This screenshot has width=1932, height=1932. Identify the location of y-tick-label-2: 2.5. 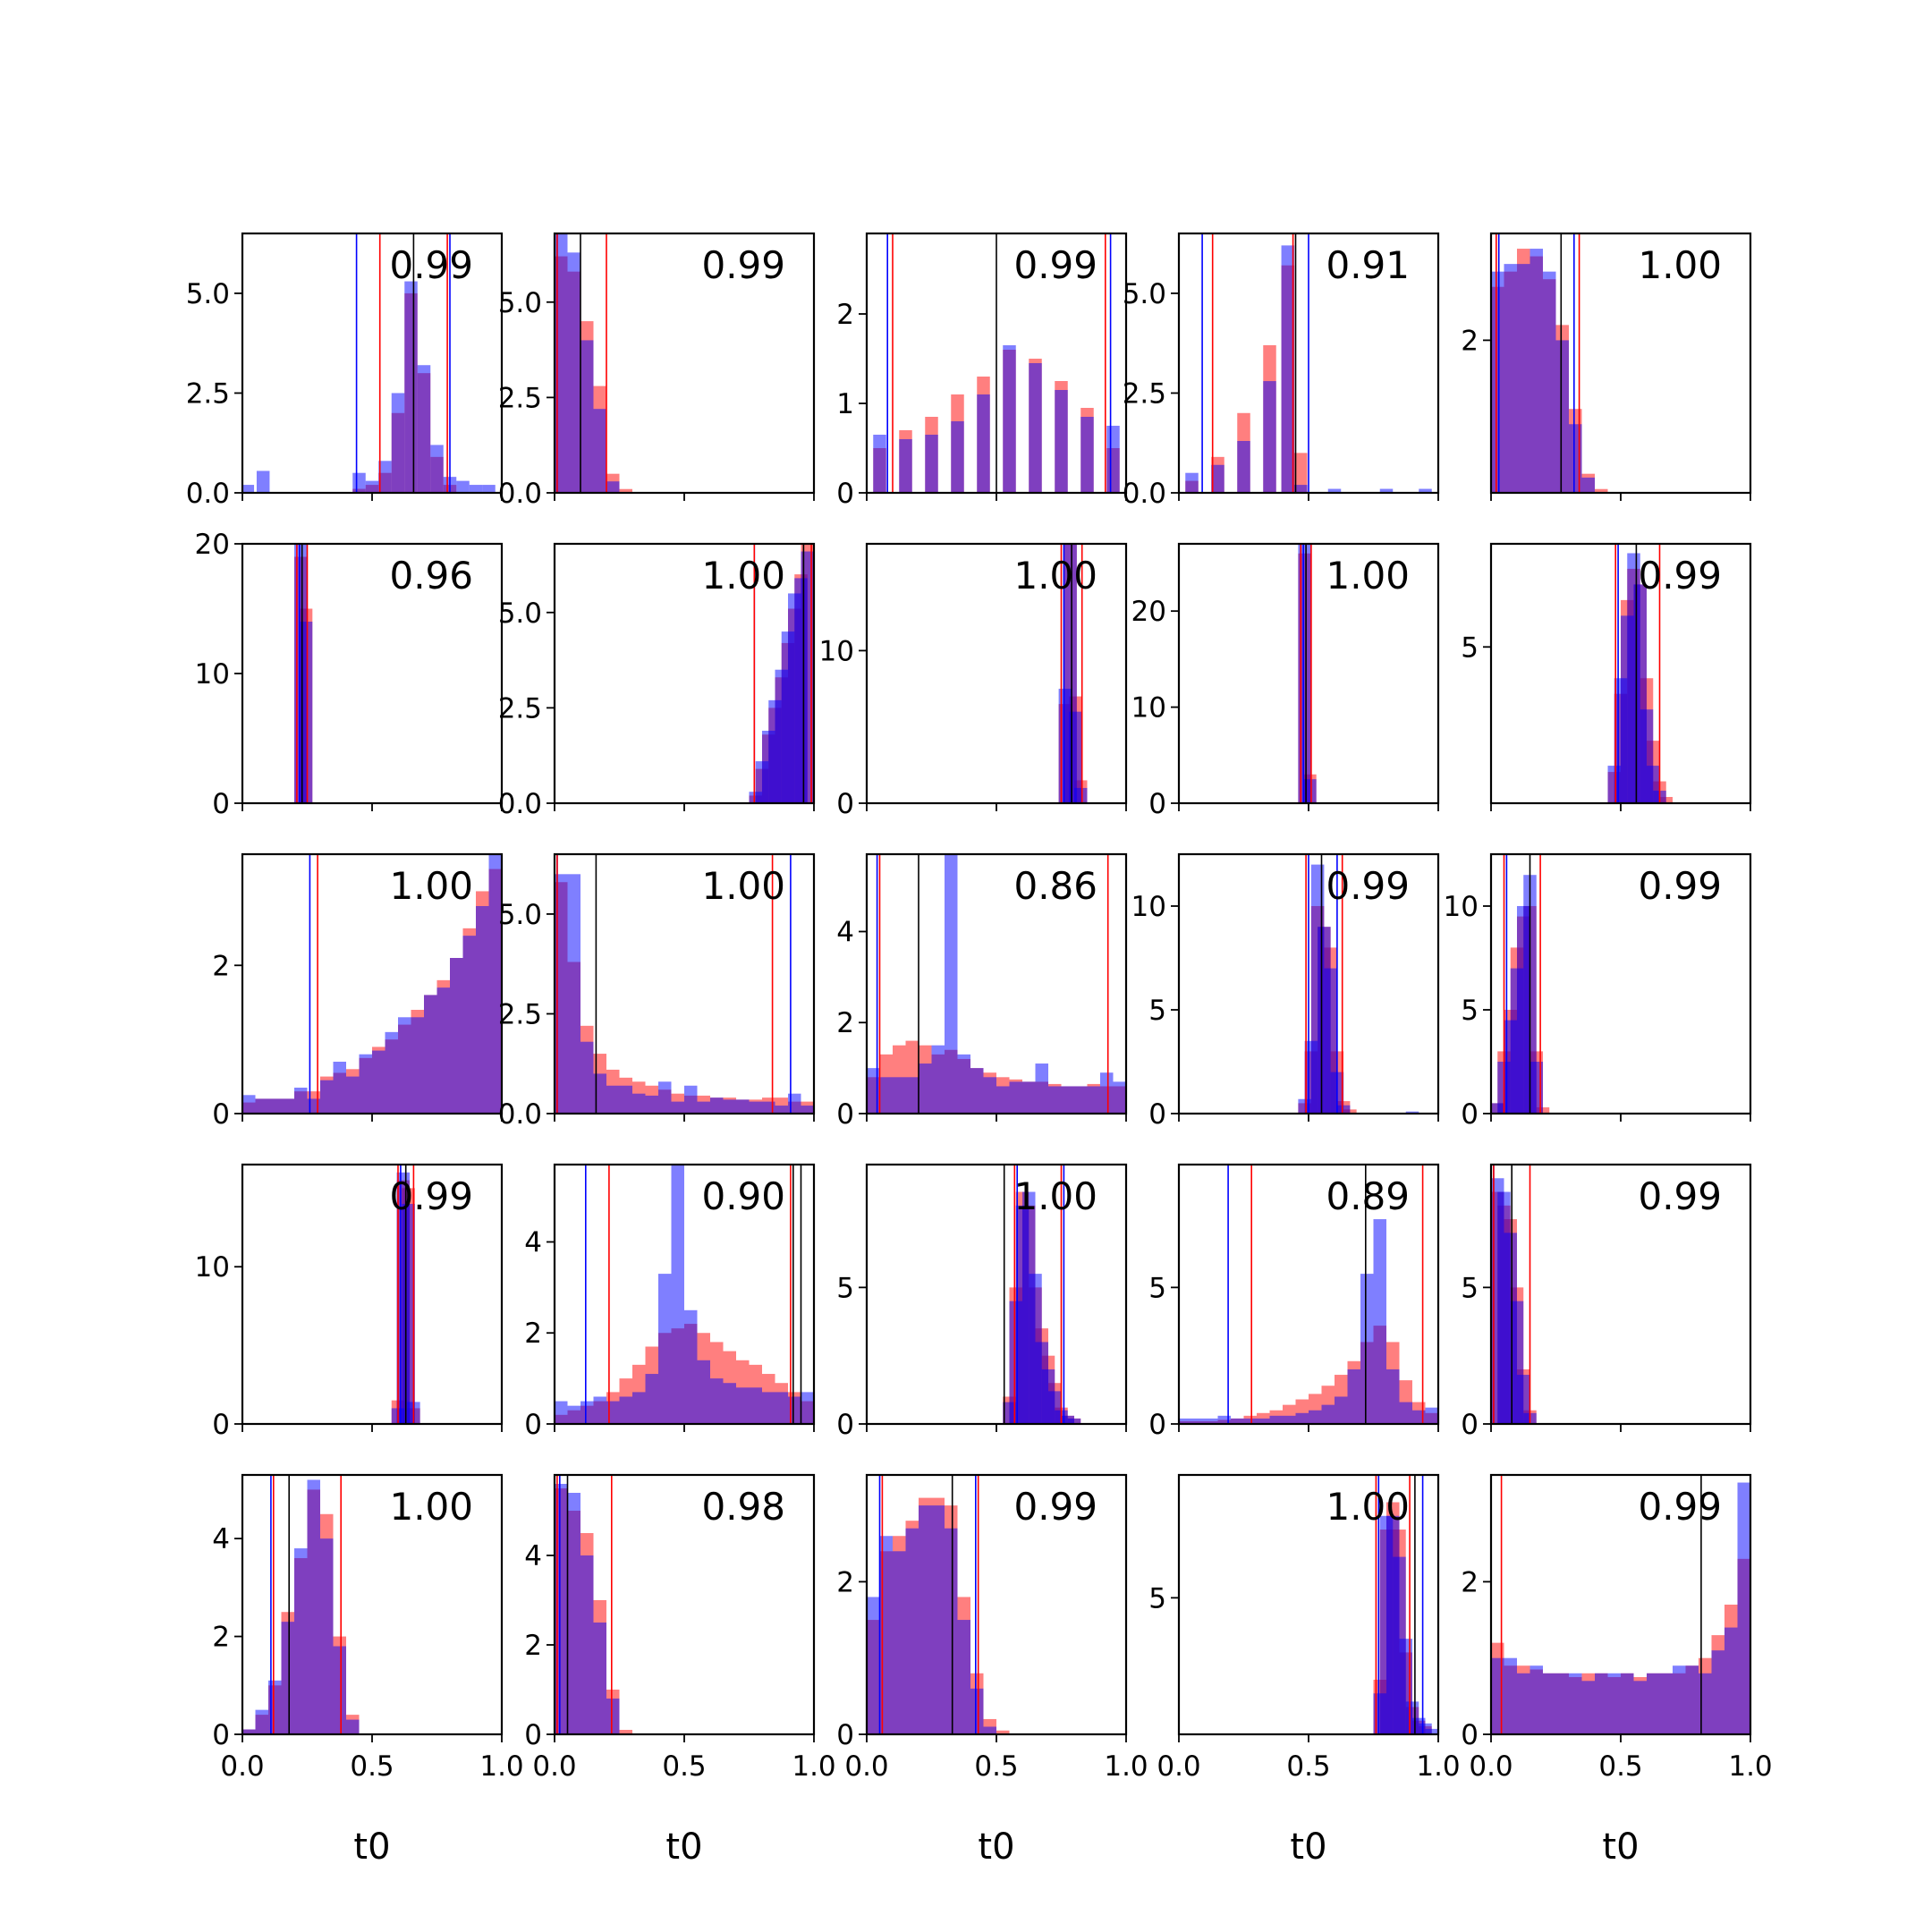
(1144, 393).